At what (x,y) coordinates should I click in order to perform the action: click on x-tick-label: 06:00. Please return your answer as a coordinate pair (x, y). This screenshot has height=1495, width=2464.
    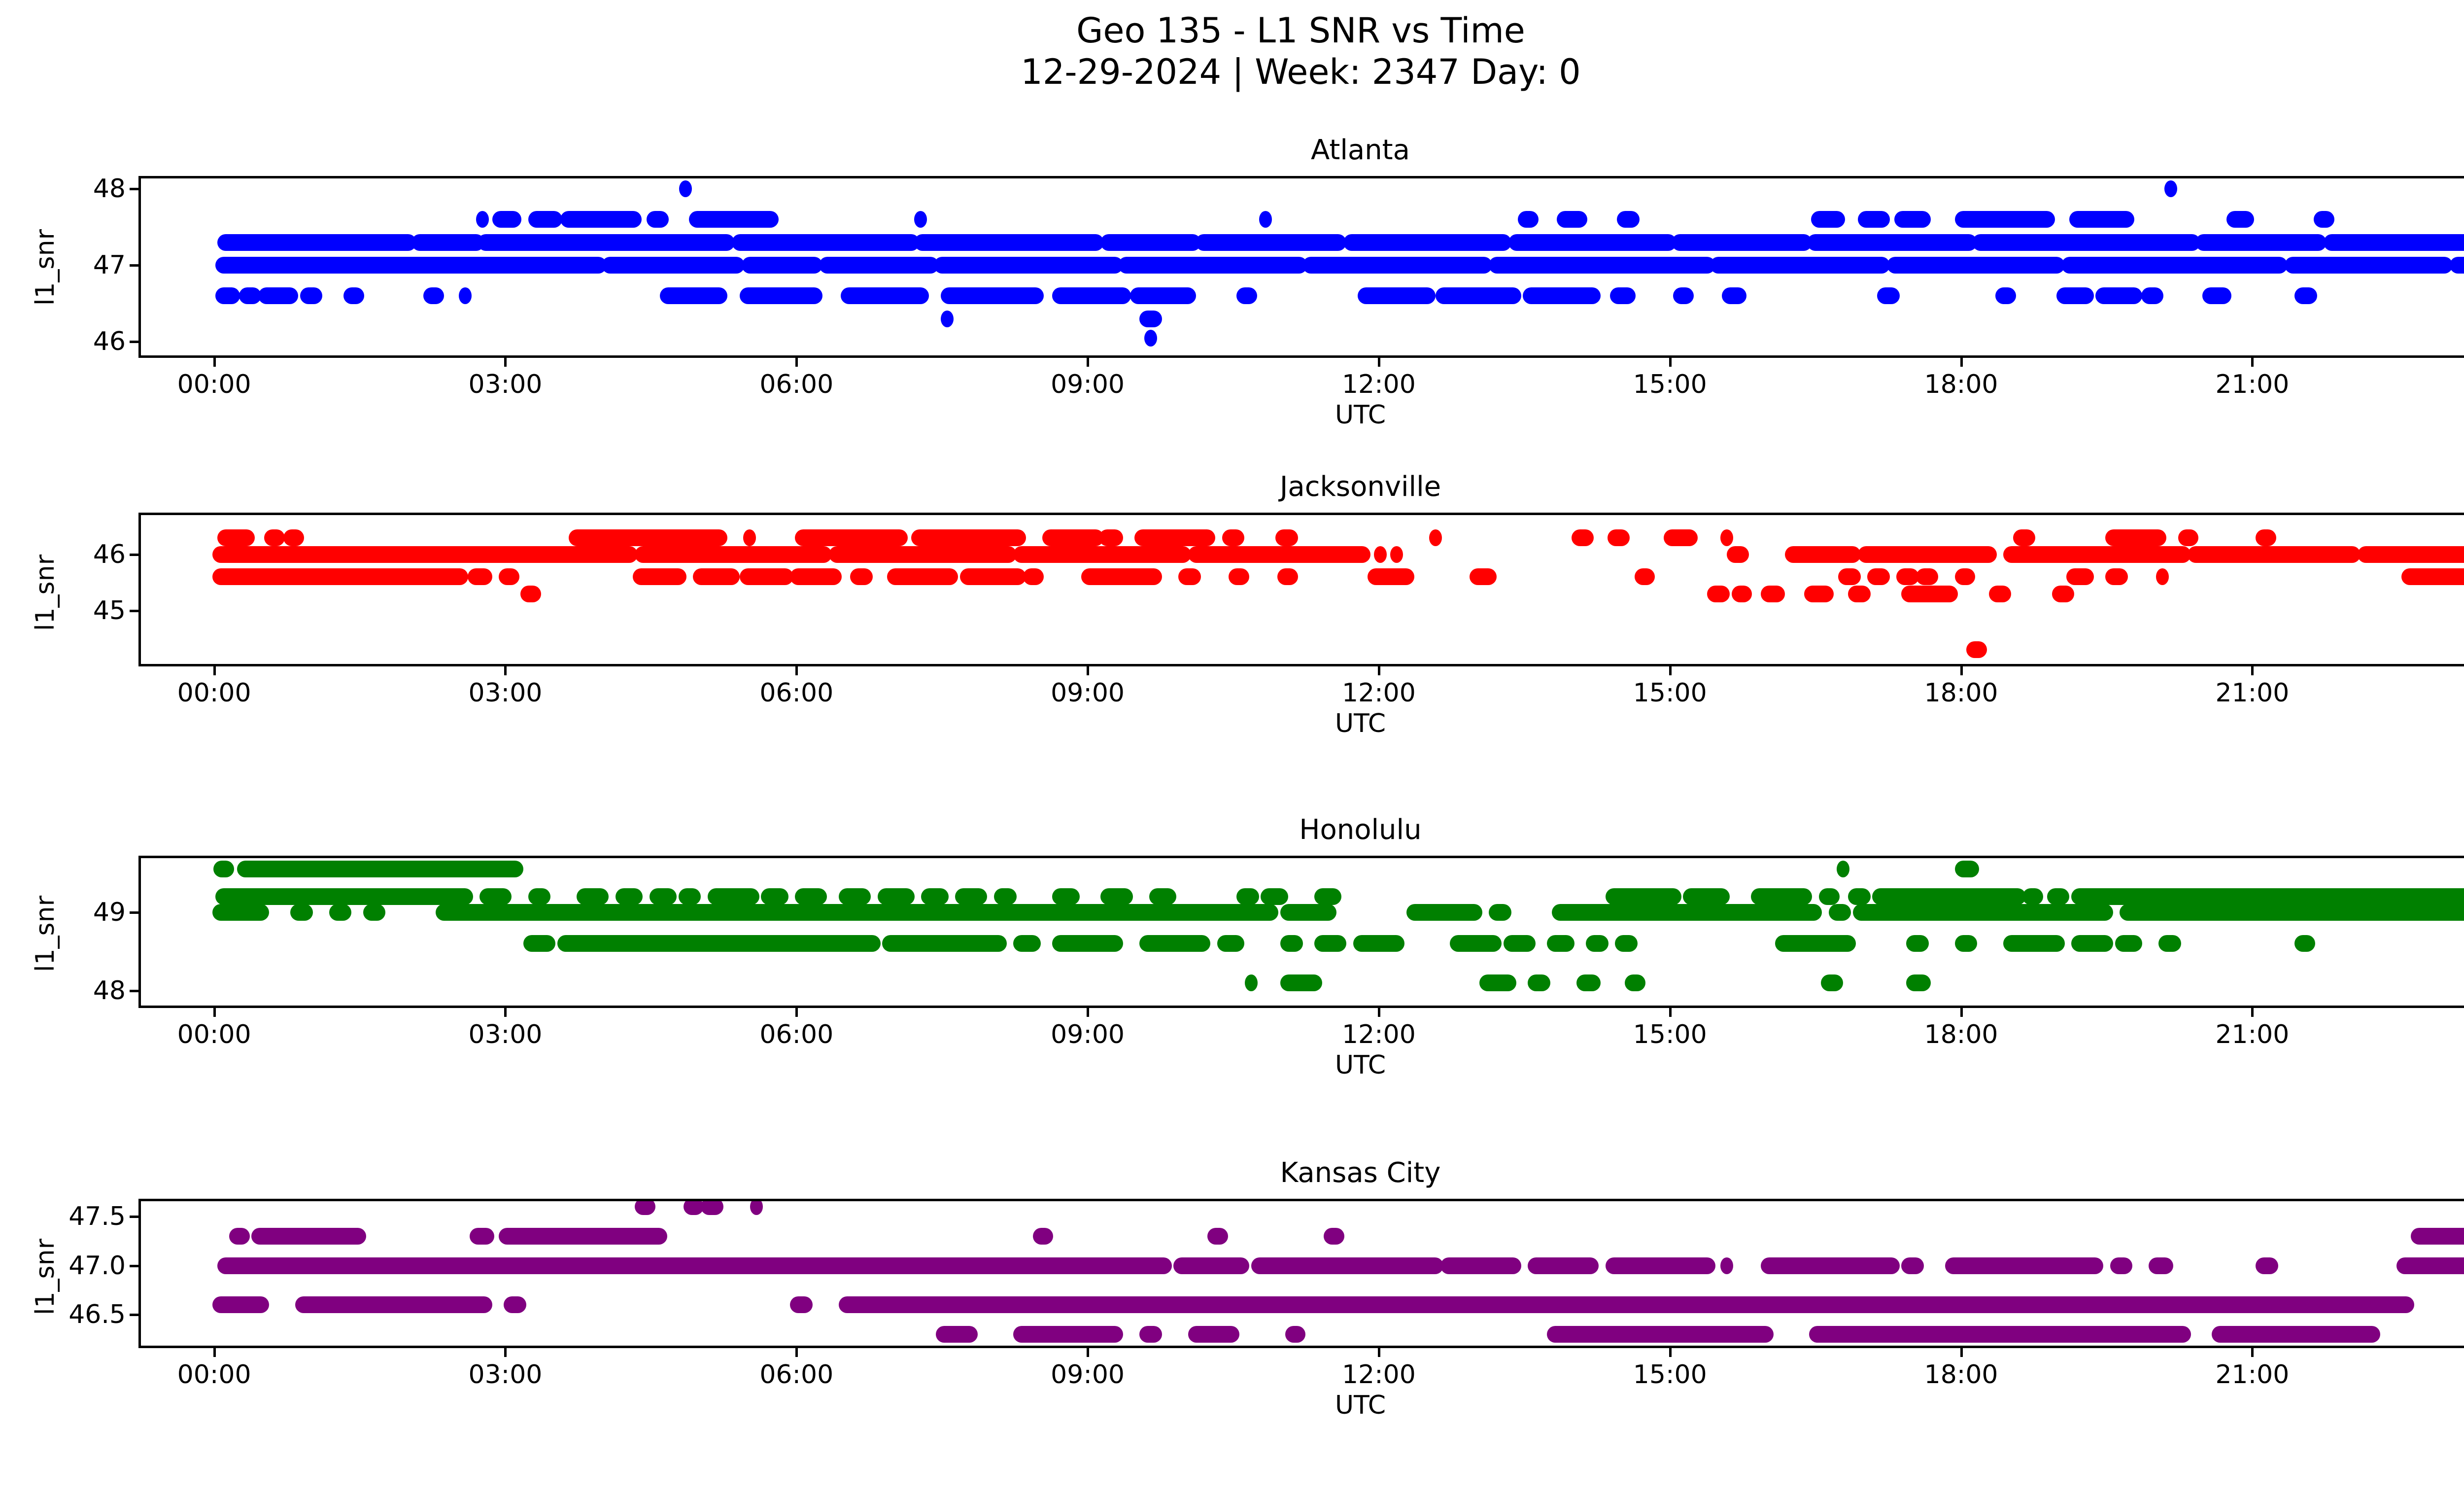
    Looking at the image, I should click on (796, 1034).